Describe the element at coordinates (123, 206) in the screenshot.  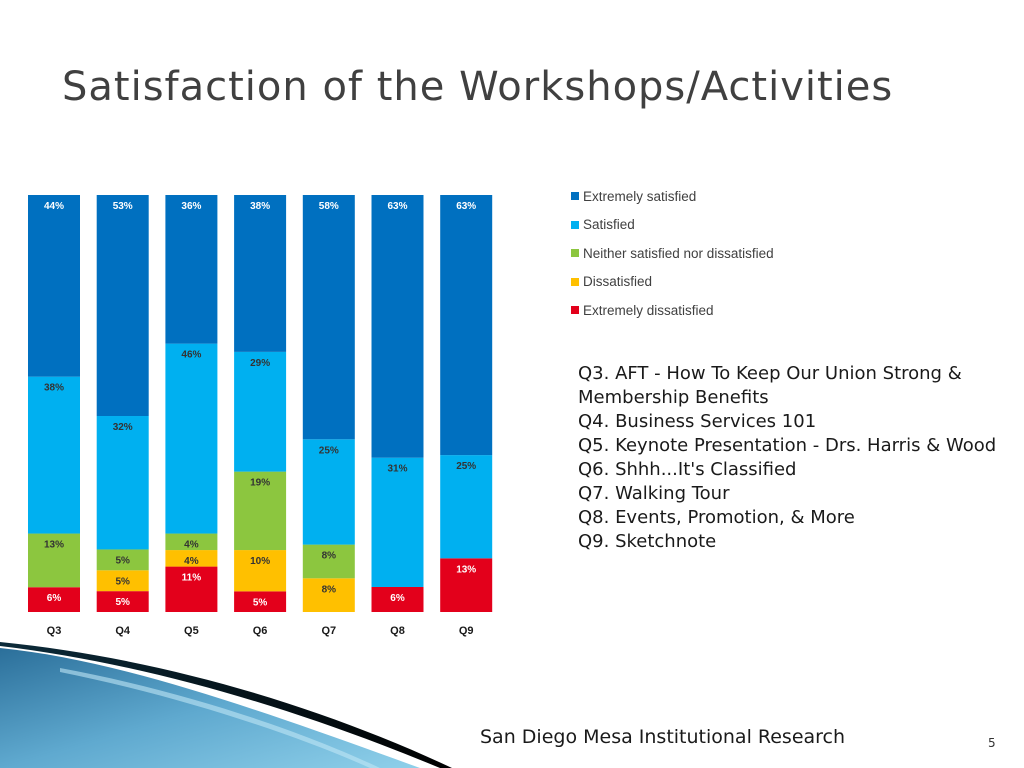
I see `data-label: 53%` at that location.